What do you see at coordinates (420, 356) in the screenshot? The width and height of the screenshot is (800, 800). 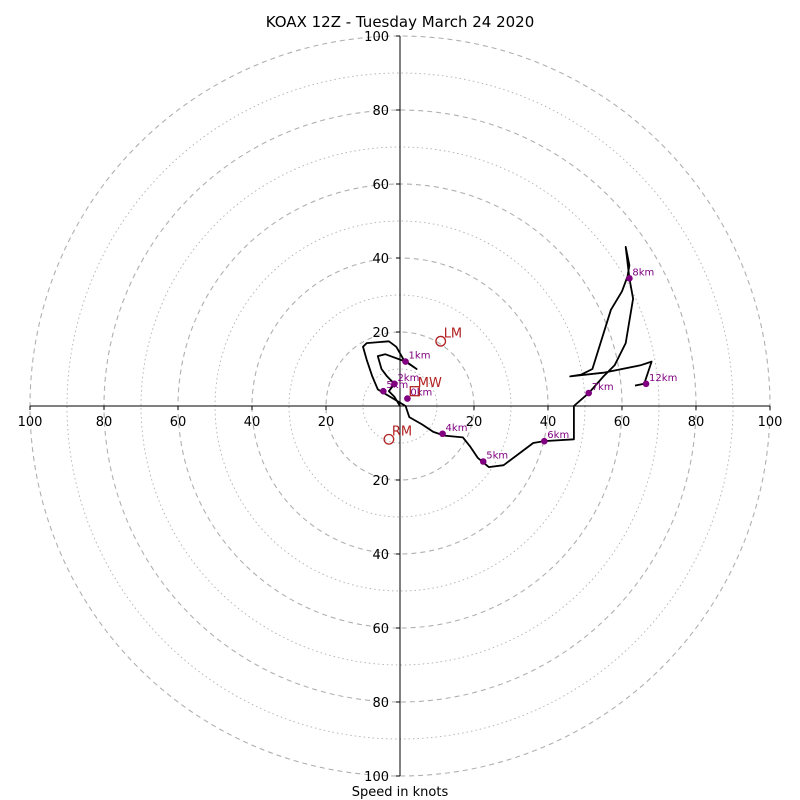 I see `height-marker-label: 1km` at bounding box center [420, 356].